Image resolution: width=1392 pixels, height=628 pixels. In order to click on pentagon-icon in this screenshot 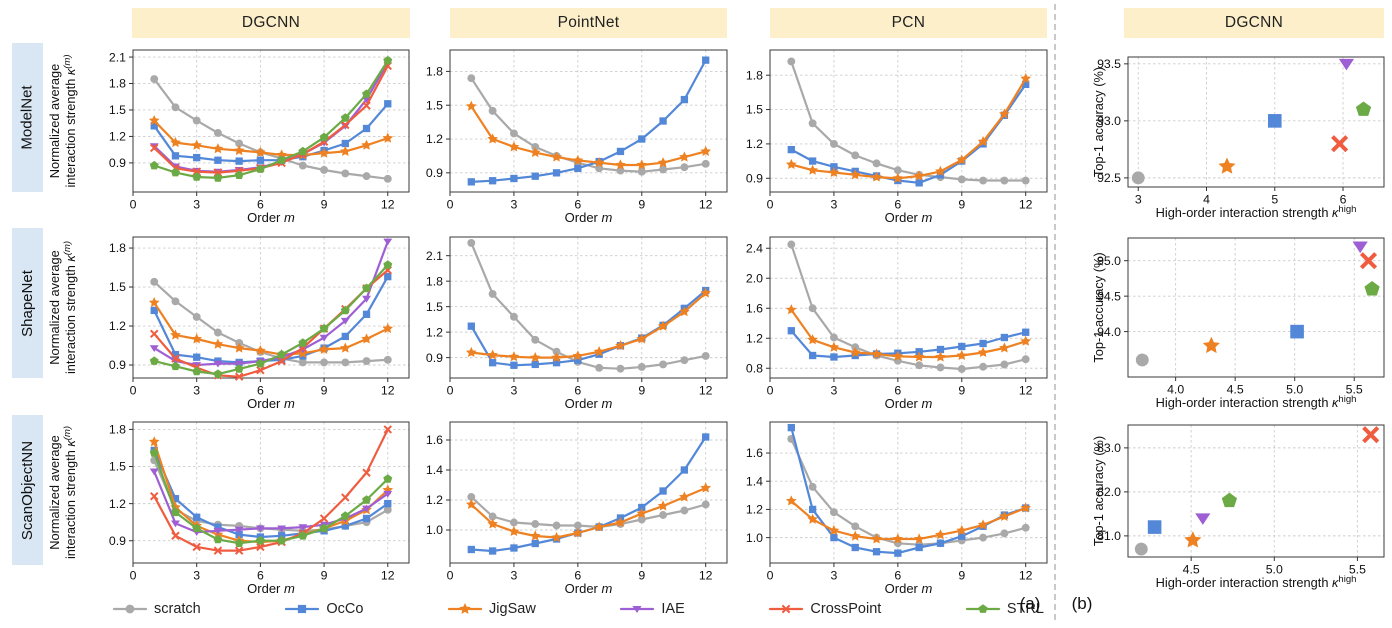, I will do `click(983, 608)`.